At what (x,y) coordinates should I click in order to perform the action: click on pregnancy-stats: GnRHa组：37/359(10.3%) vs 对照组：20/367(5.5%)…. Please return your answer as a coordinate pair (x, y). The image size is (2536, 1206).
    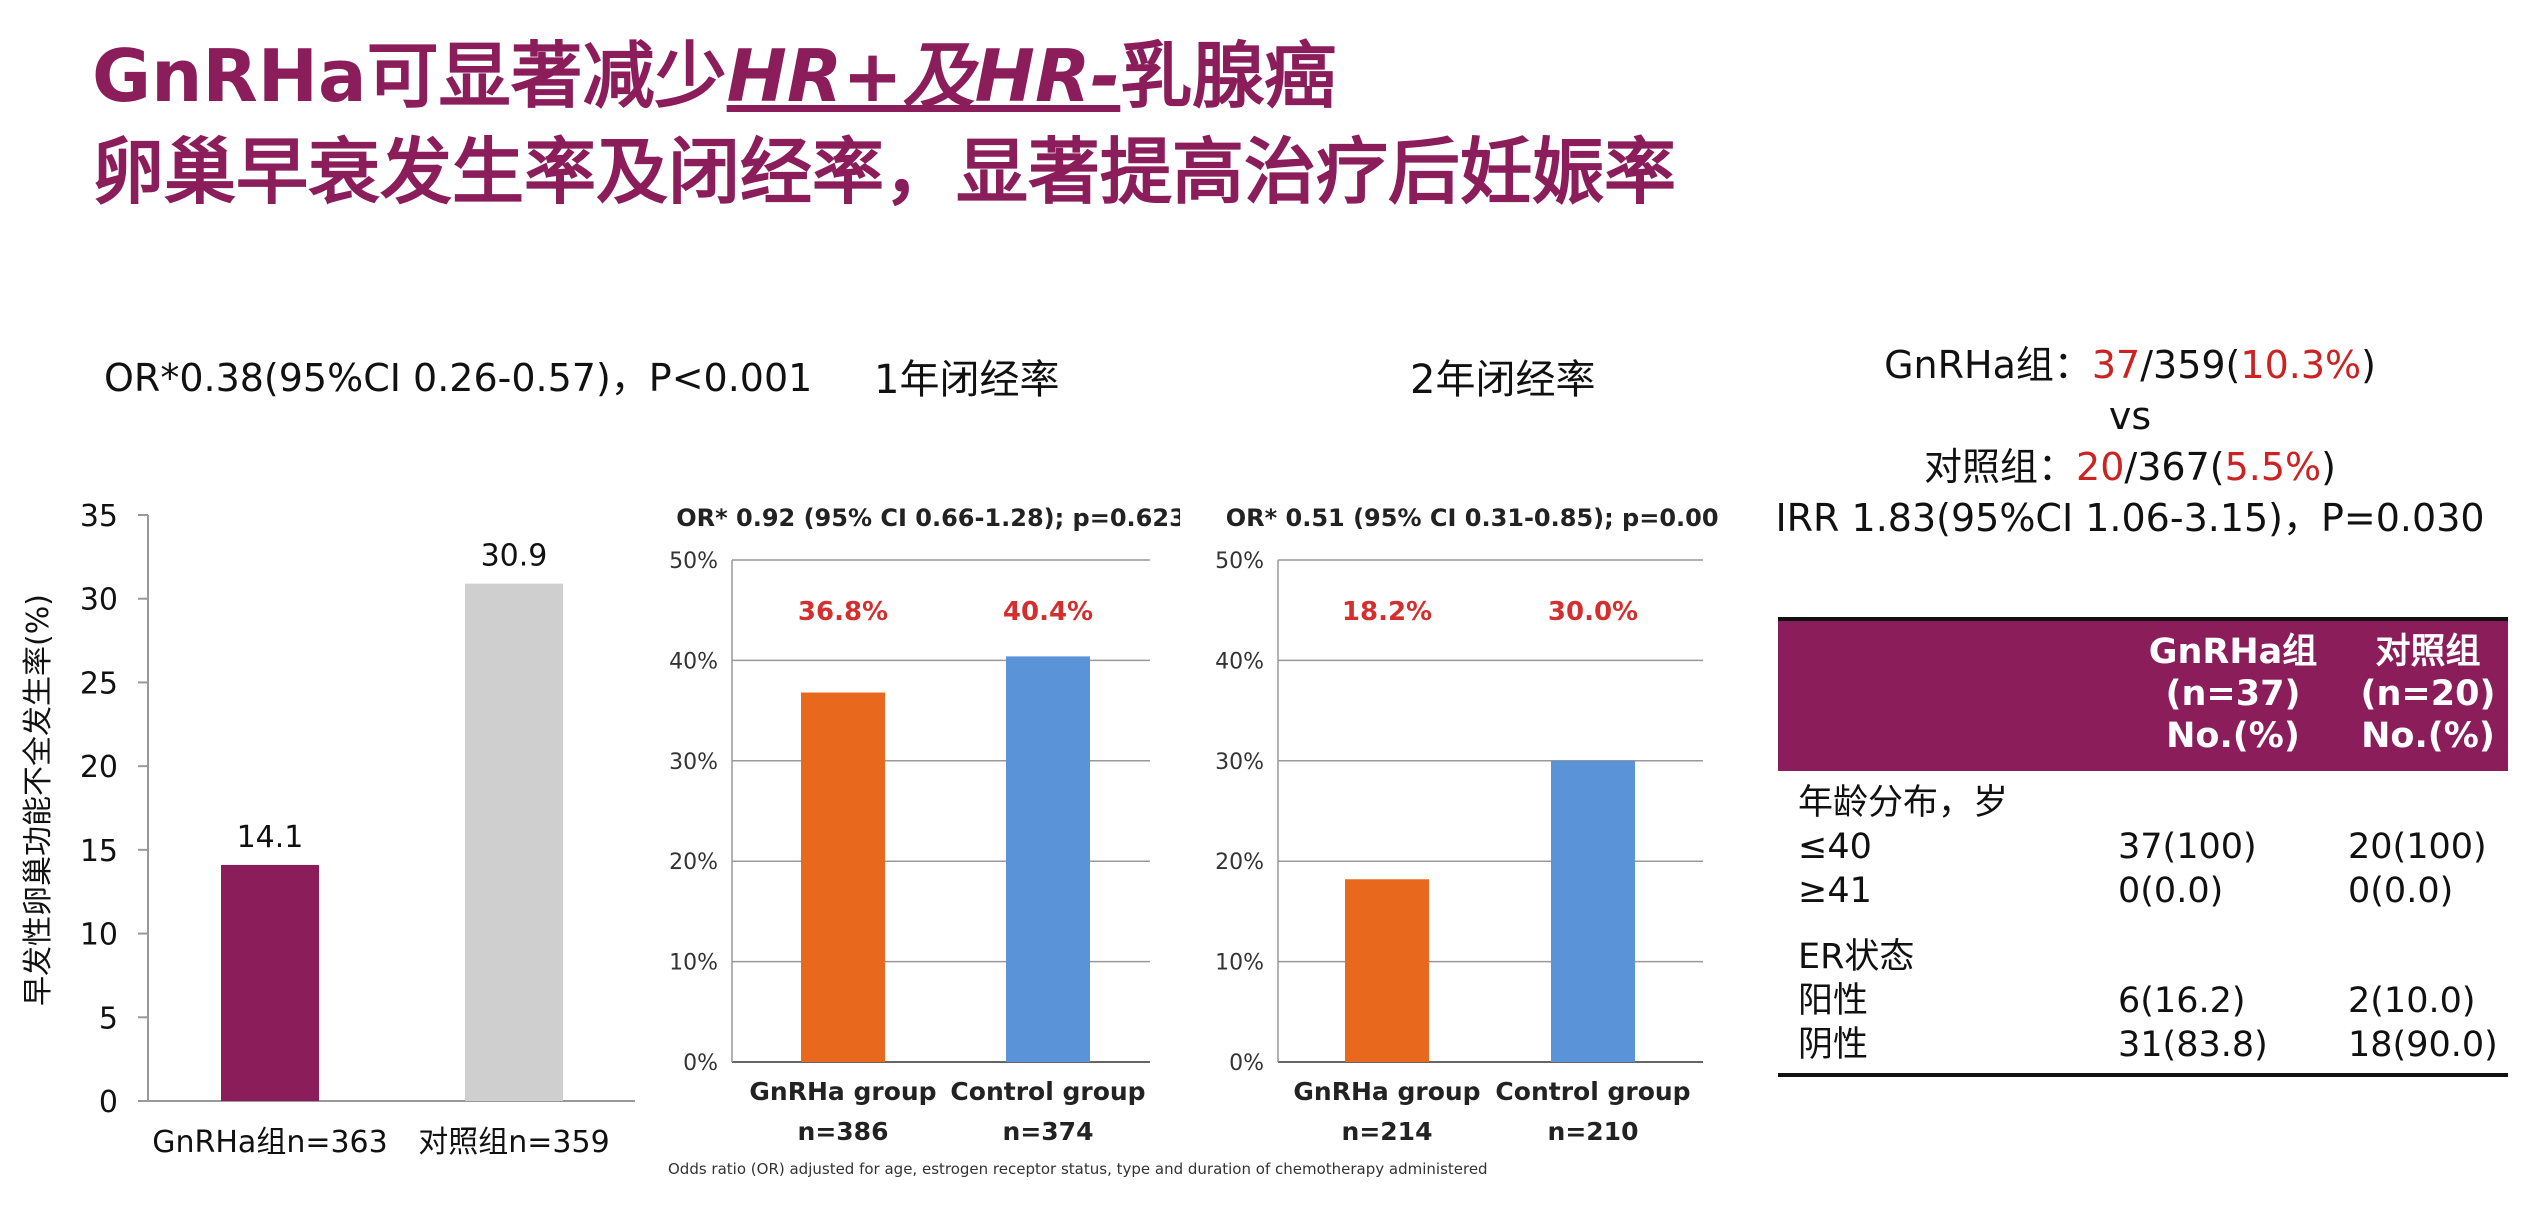
    Looking at the image, I should click on (2130, 442).